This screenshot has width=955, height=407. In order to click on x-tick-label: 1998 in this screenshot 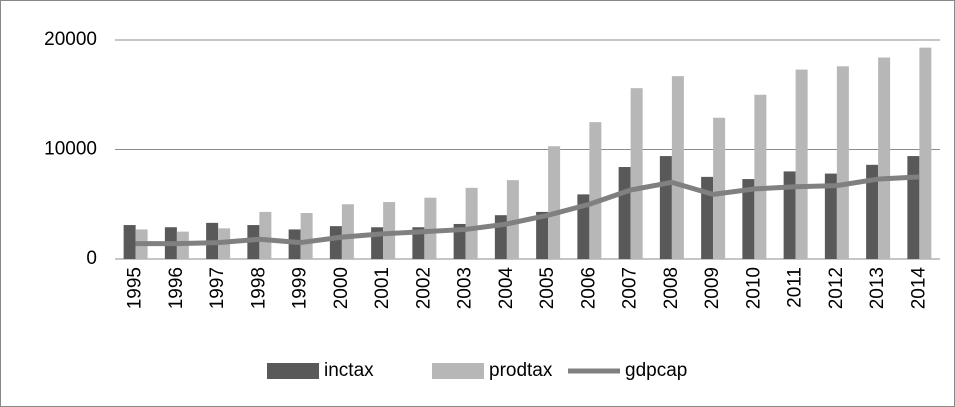, I will do `click(258, 288)`.